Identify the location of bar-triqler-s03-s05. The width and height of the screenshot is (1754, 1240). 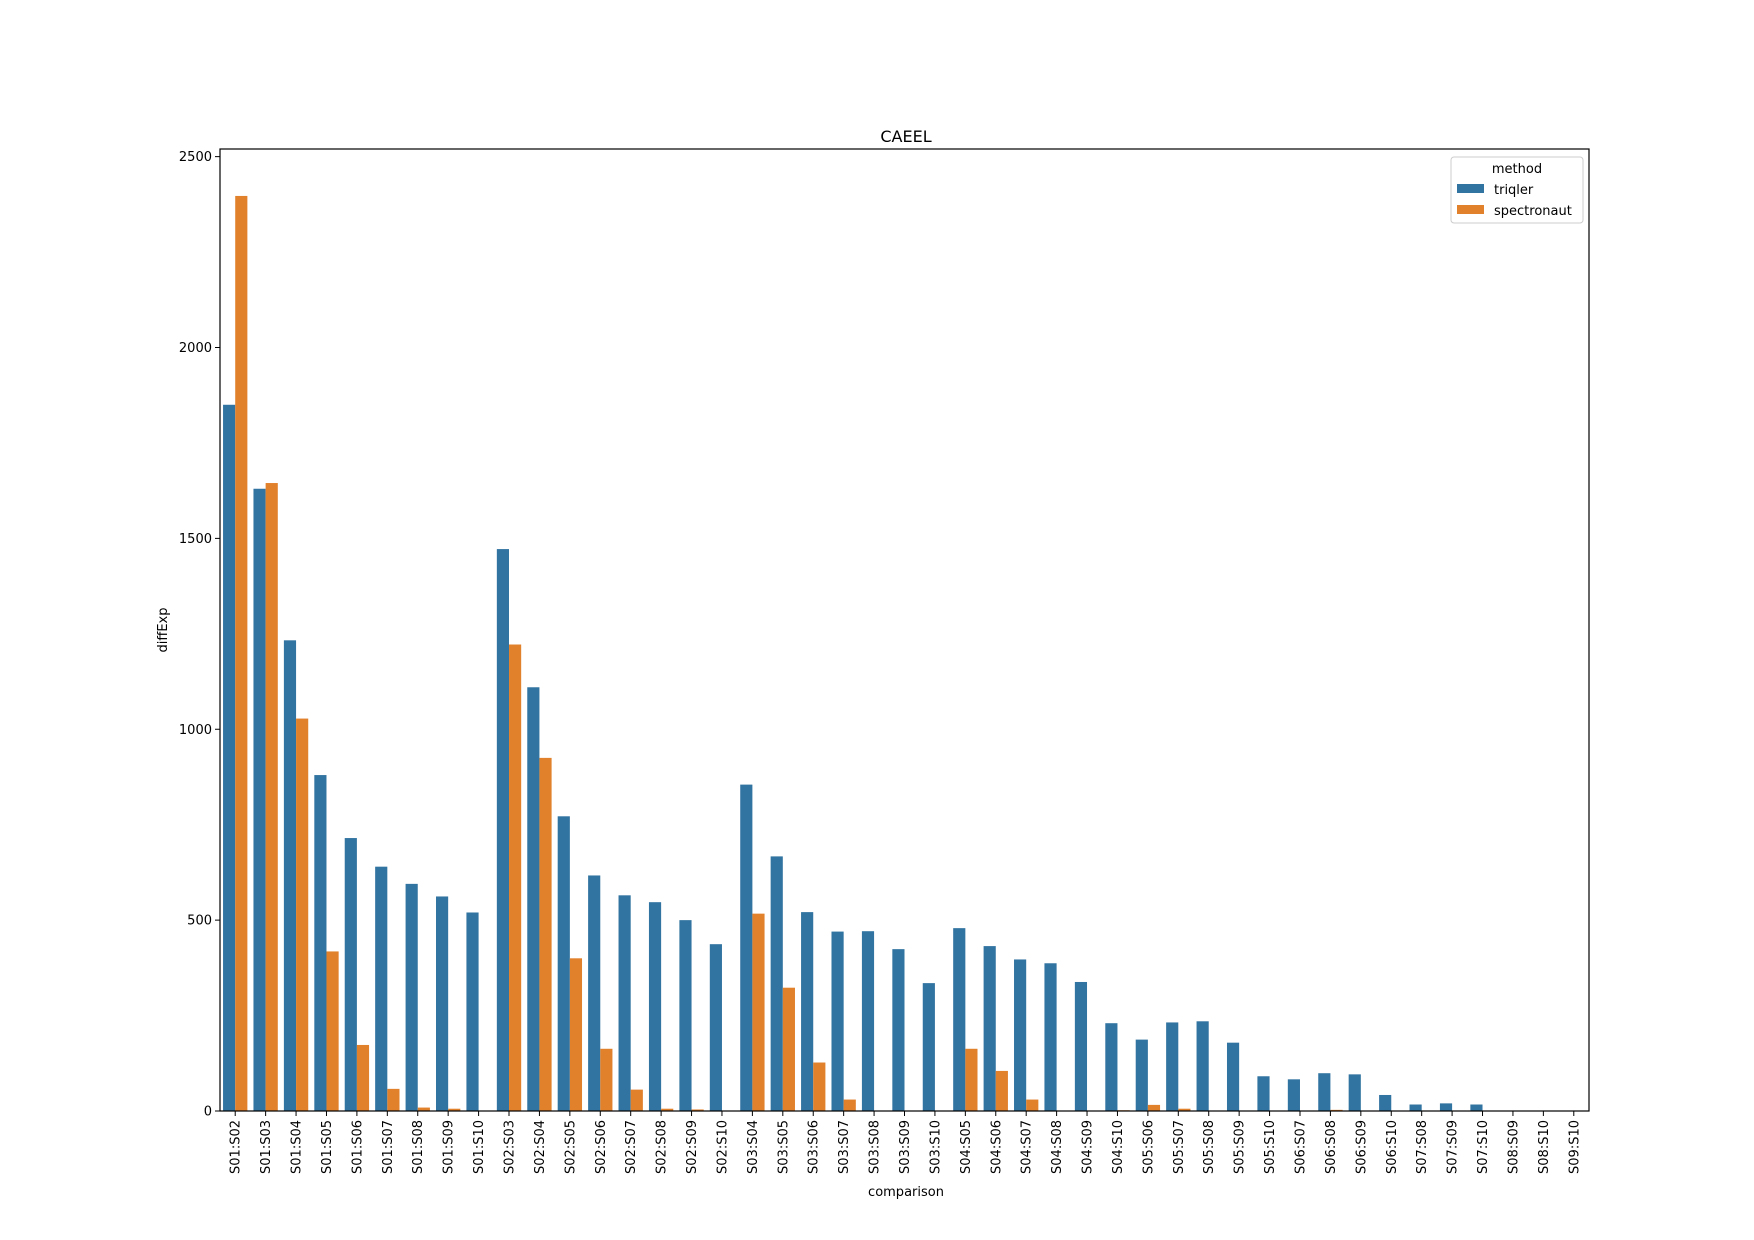
(776, 983).